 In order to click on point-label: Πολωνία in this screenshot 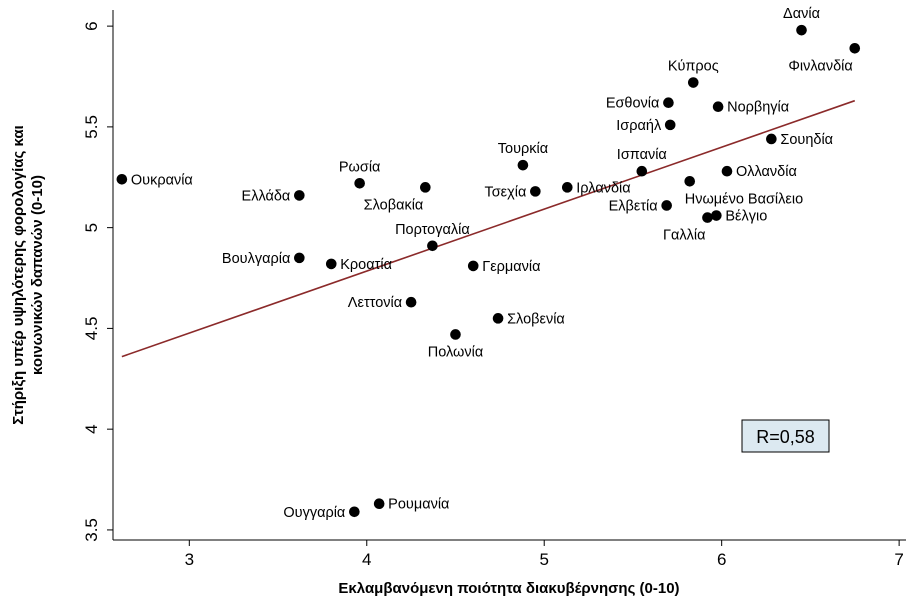, I will do `click(455, 352)`.